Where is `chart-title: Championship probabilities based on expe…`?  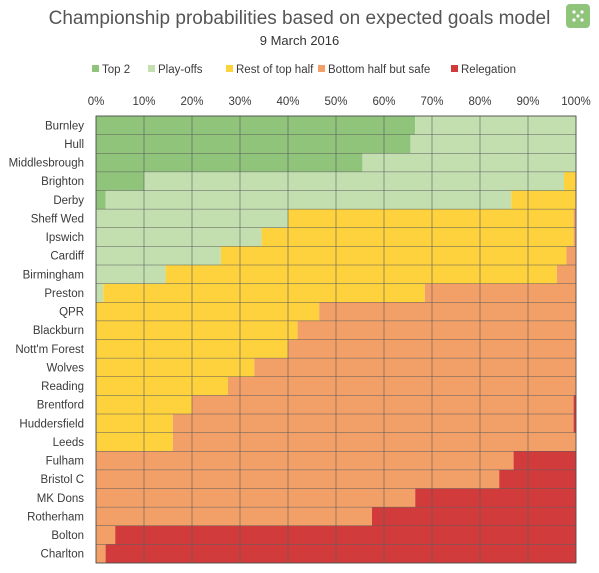
chart-title: Championship probabilities based on expe… is located at coordinates (299, 18).